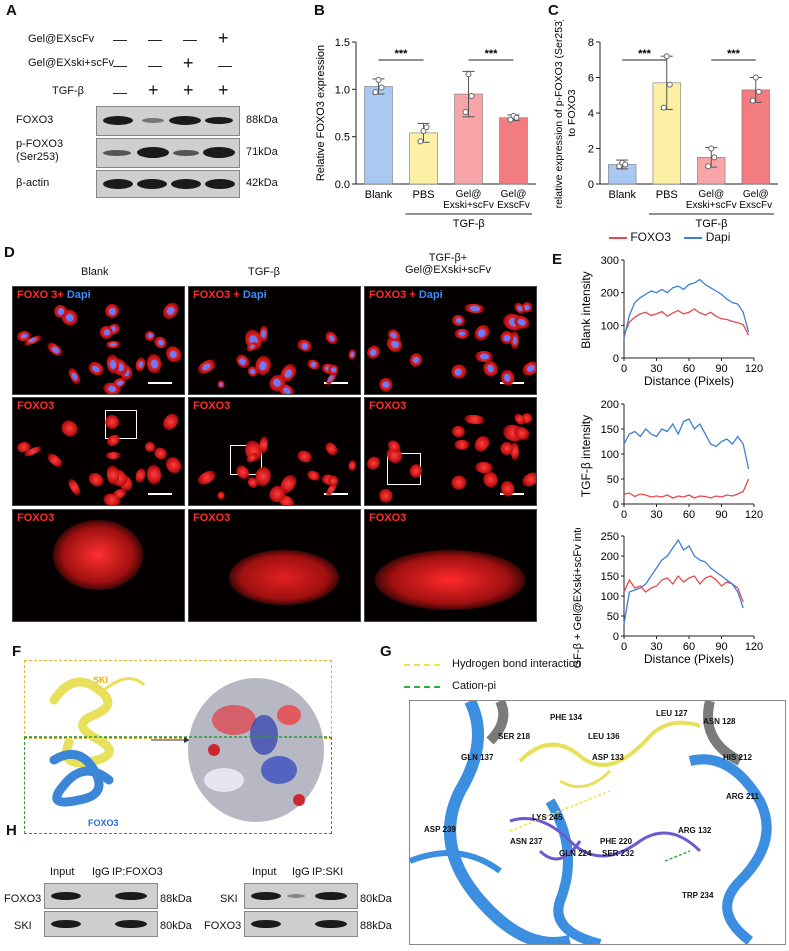 Image resolution: width=789 pixels, height=951 pixels. Describe the element at coordinates (386, 651) in the screenshot. I see `panel-label-g: G` at that location.